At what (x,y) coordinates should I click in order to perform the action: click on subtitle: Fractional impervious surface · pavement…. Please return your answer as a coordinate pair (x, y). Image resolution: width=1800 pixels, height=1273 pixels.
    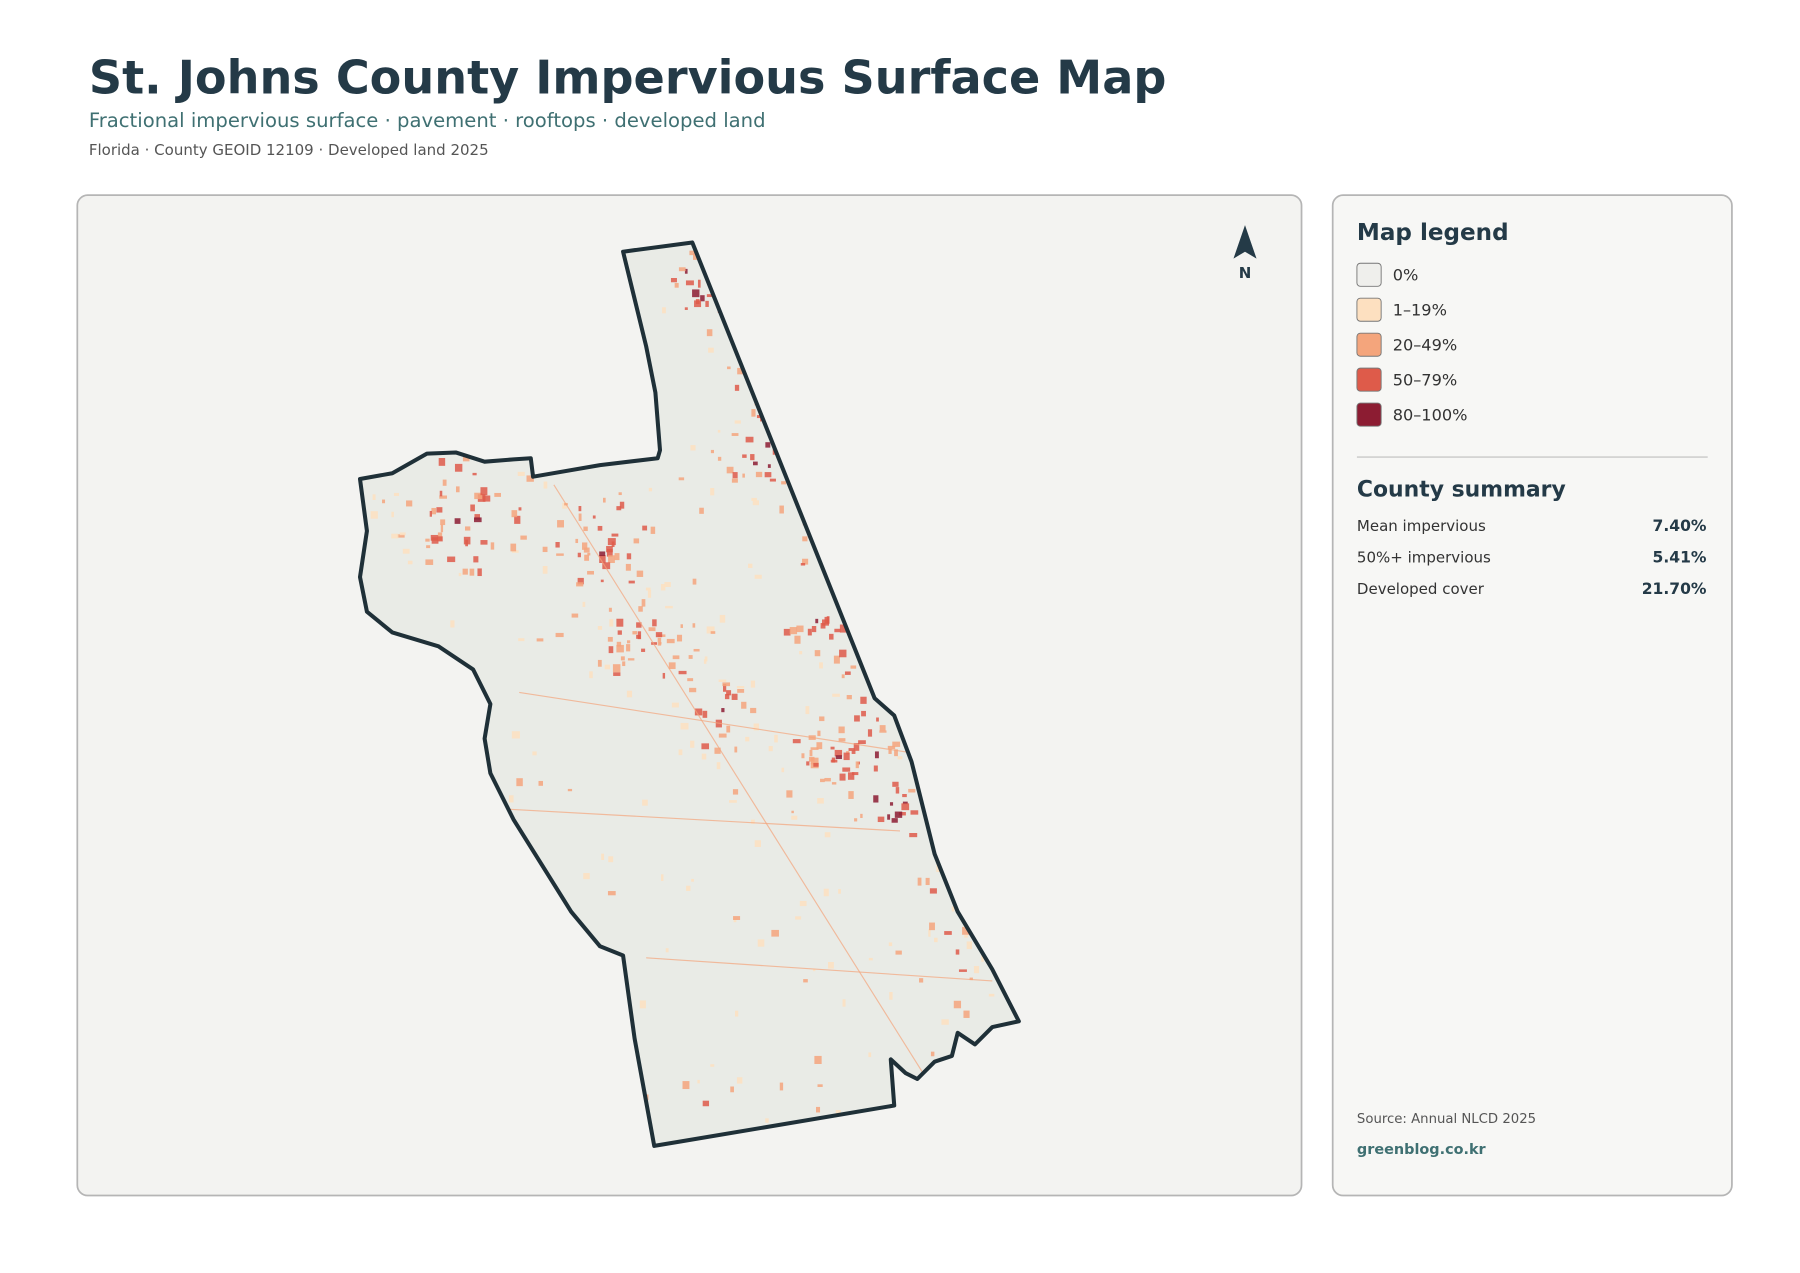
    Looking at the image, I should click on (427, 120).